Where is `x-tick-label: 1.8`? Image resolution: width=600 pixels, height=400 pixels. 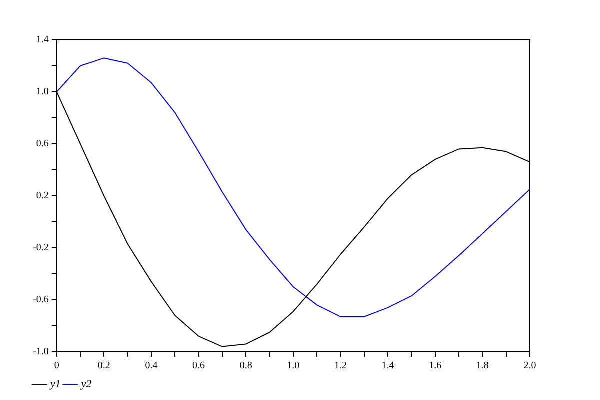 x-tick-label: 1.8 is located at coordinates (482, 366).